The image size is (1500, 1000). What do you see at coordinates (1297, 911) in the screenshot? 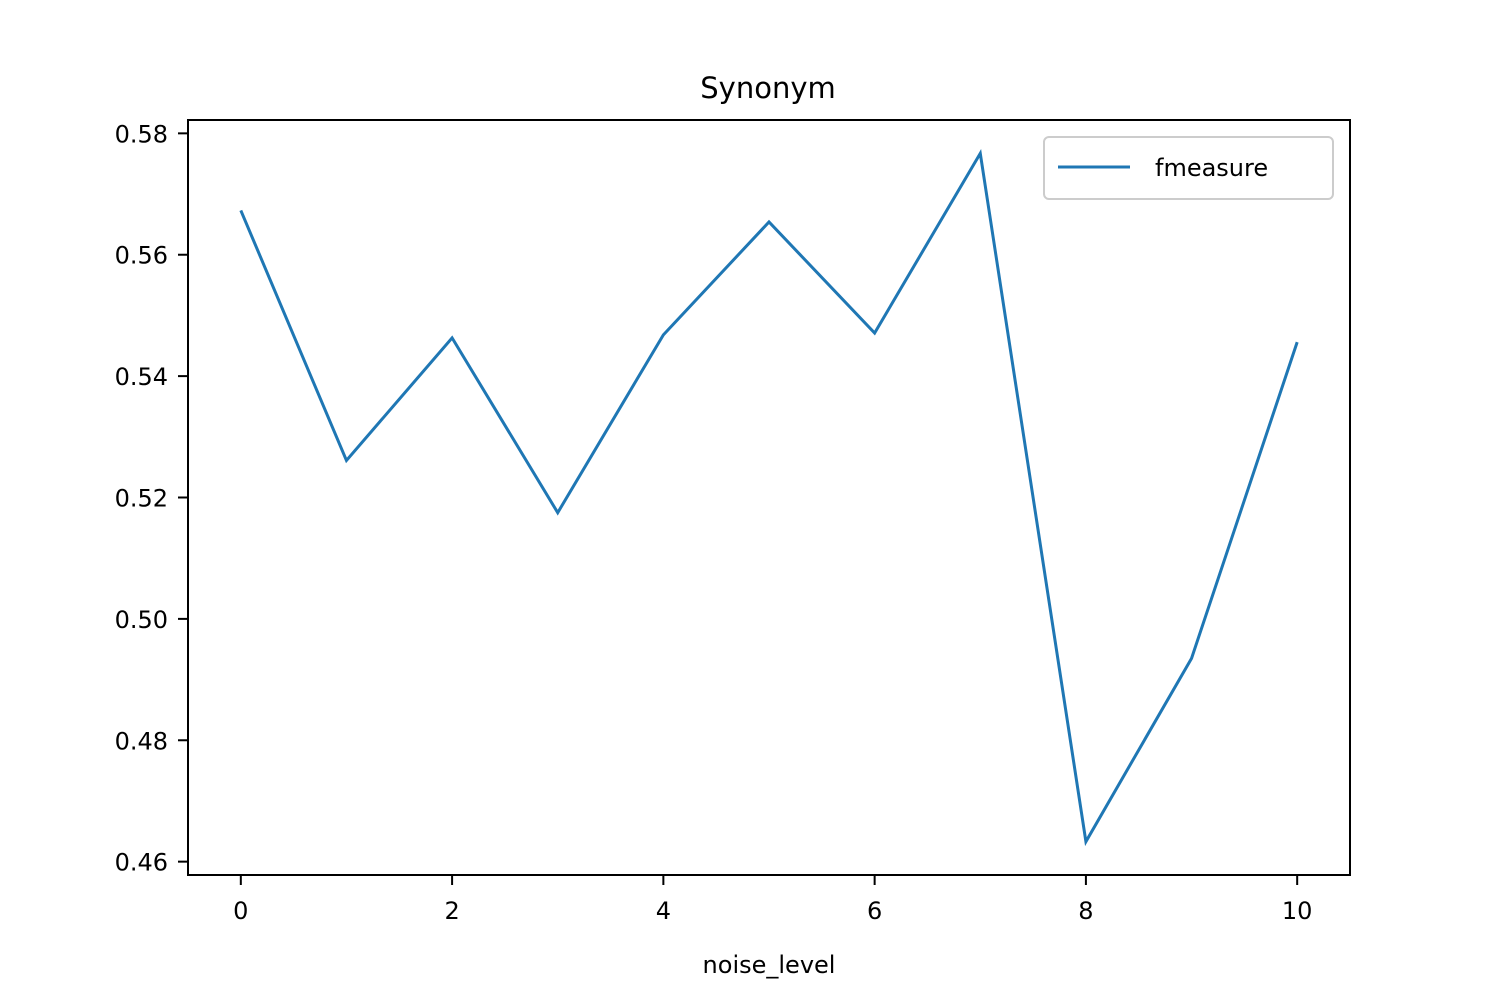
I see `x-tick-label: 10` at bounding box center [1297, 911].